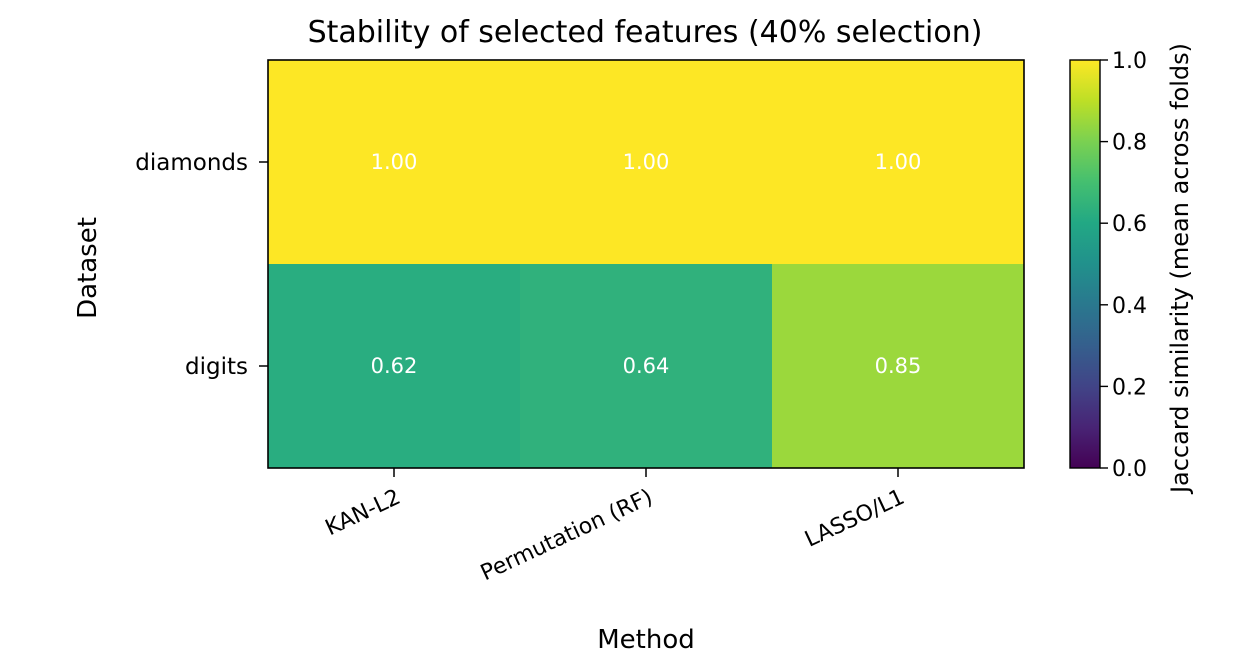 This screenshot has width=1246, height=668. Describe the element at coordinates (1129, 387) in the screenshot. I see `colorbar-tick-label: 0.2` at that location.